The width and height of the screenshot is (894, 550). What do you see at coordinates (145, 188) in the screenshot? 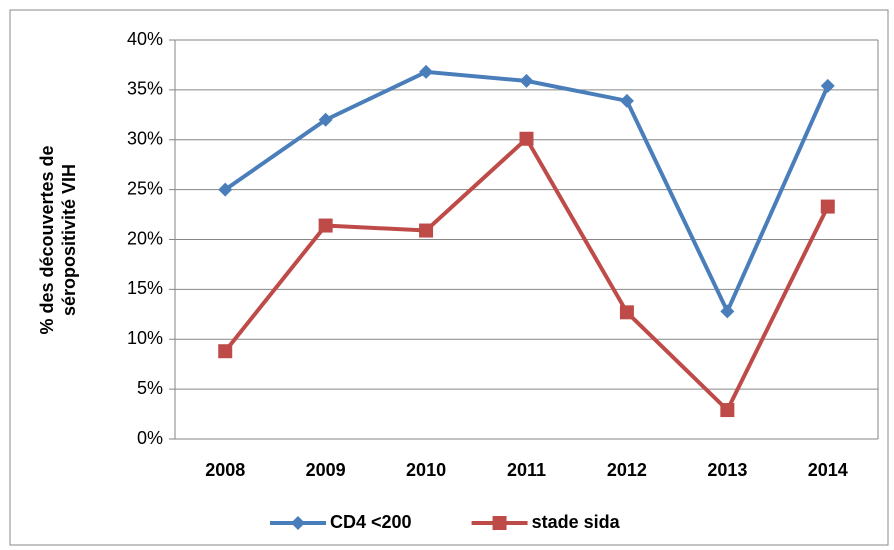
I see `y-tick-label: 25%` at bounding box center [145, 188].